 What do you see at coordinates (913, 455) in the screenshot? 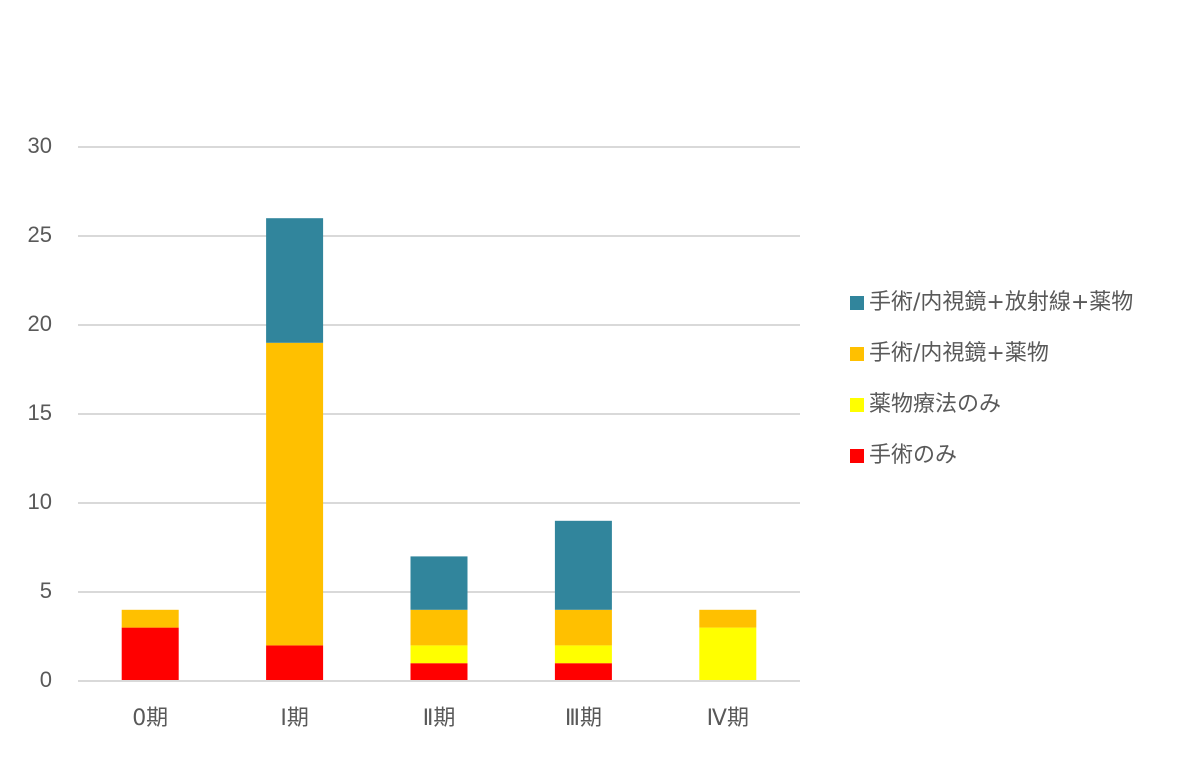
I see `legend-label: 手術のみ` at bounding box center [913, 455].